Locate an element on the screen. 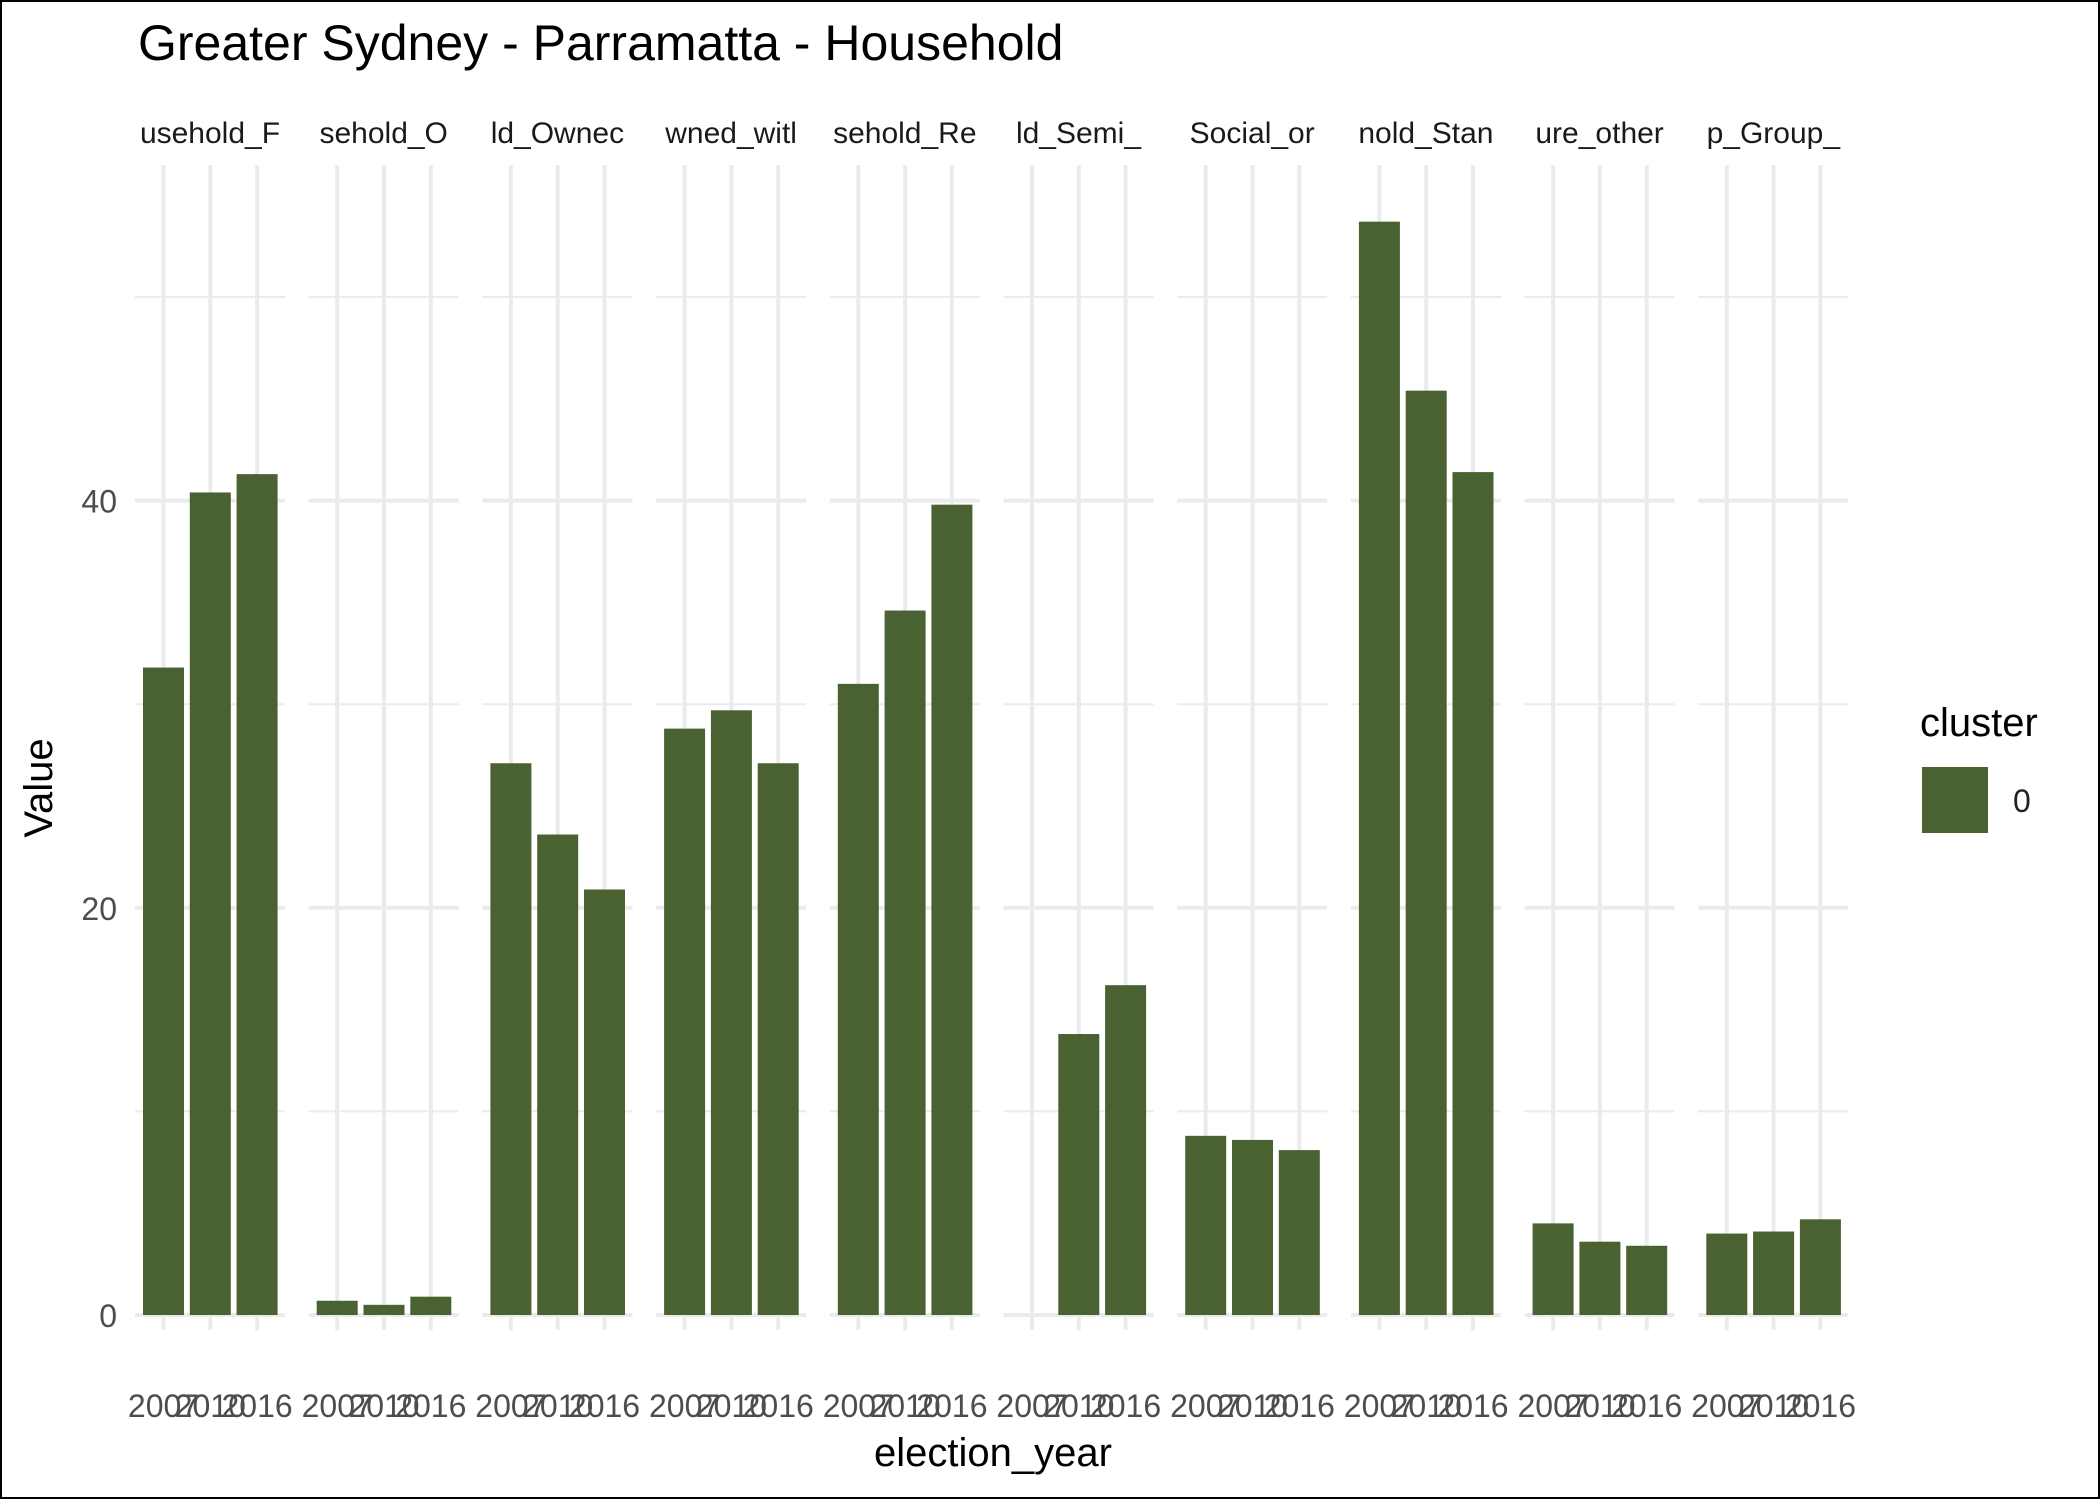 The image size is (2100, 1499). legend: cluster 0 is located at coordinates (1979, 767).